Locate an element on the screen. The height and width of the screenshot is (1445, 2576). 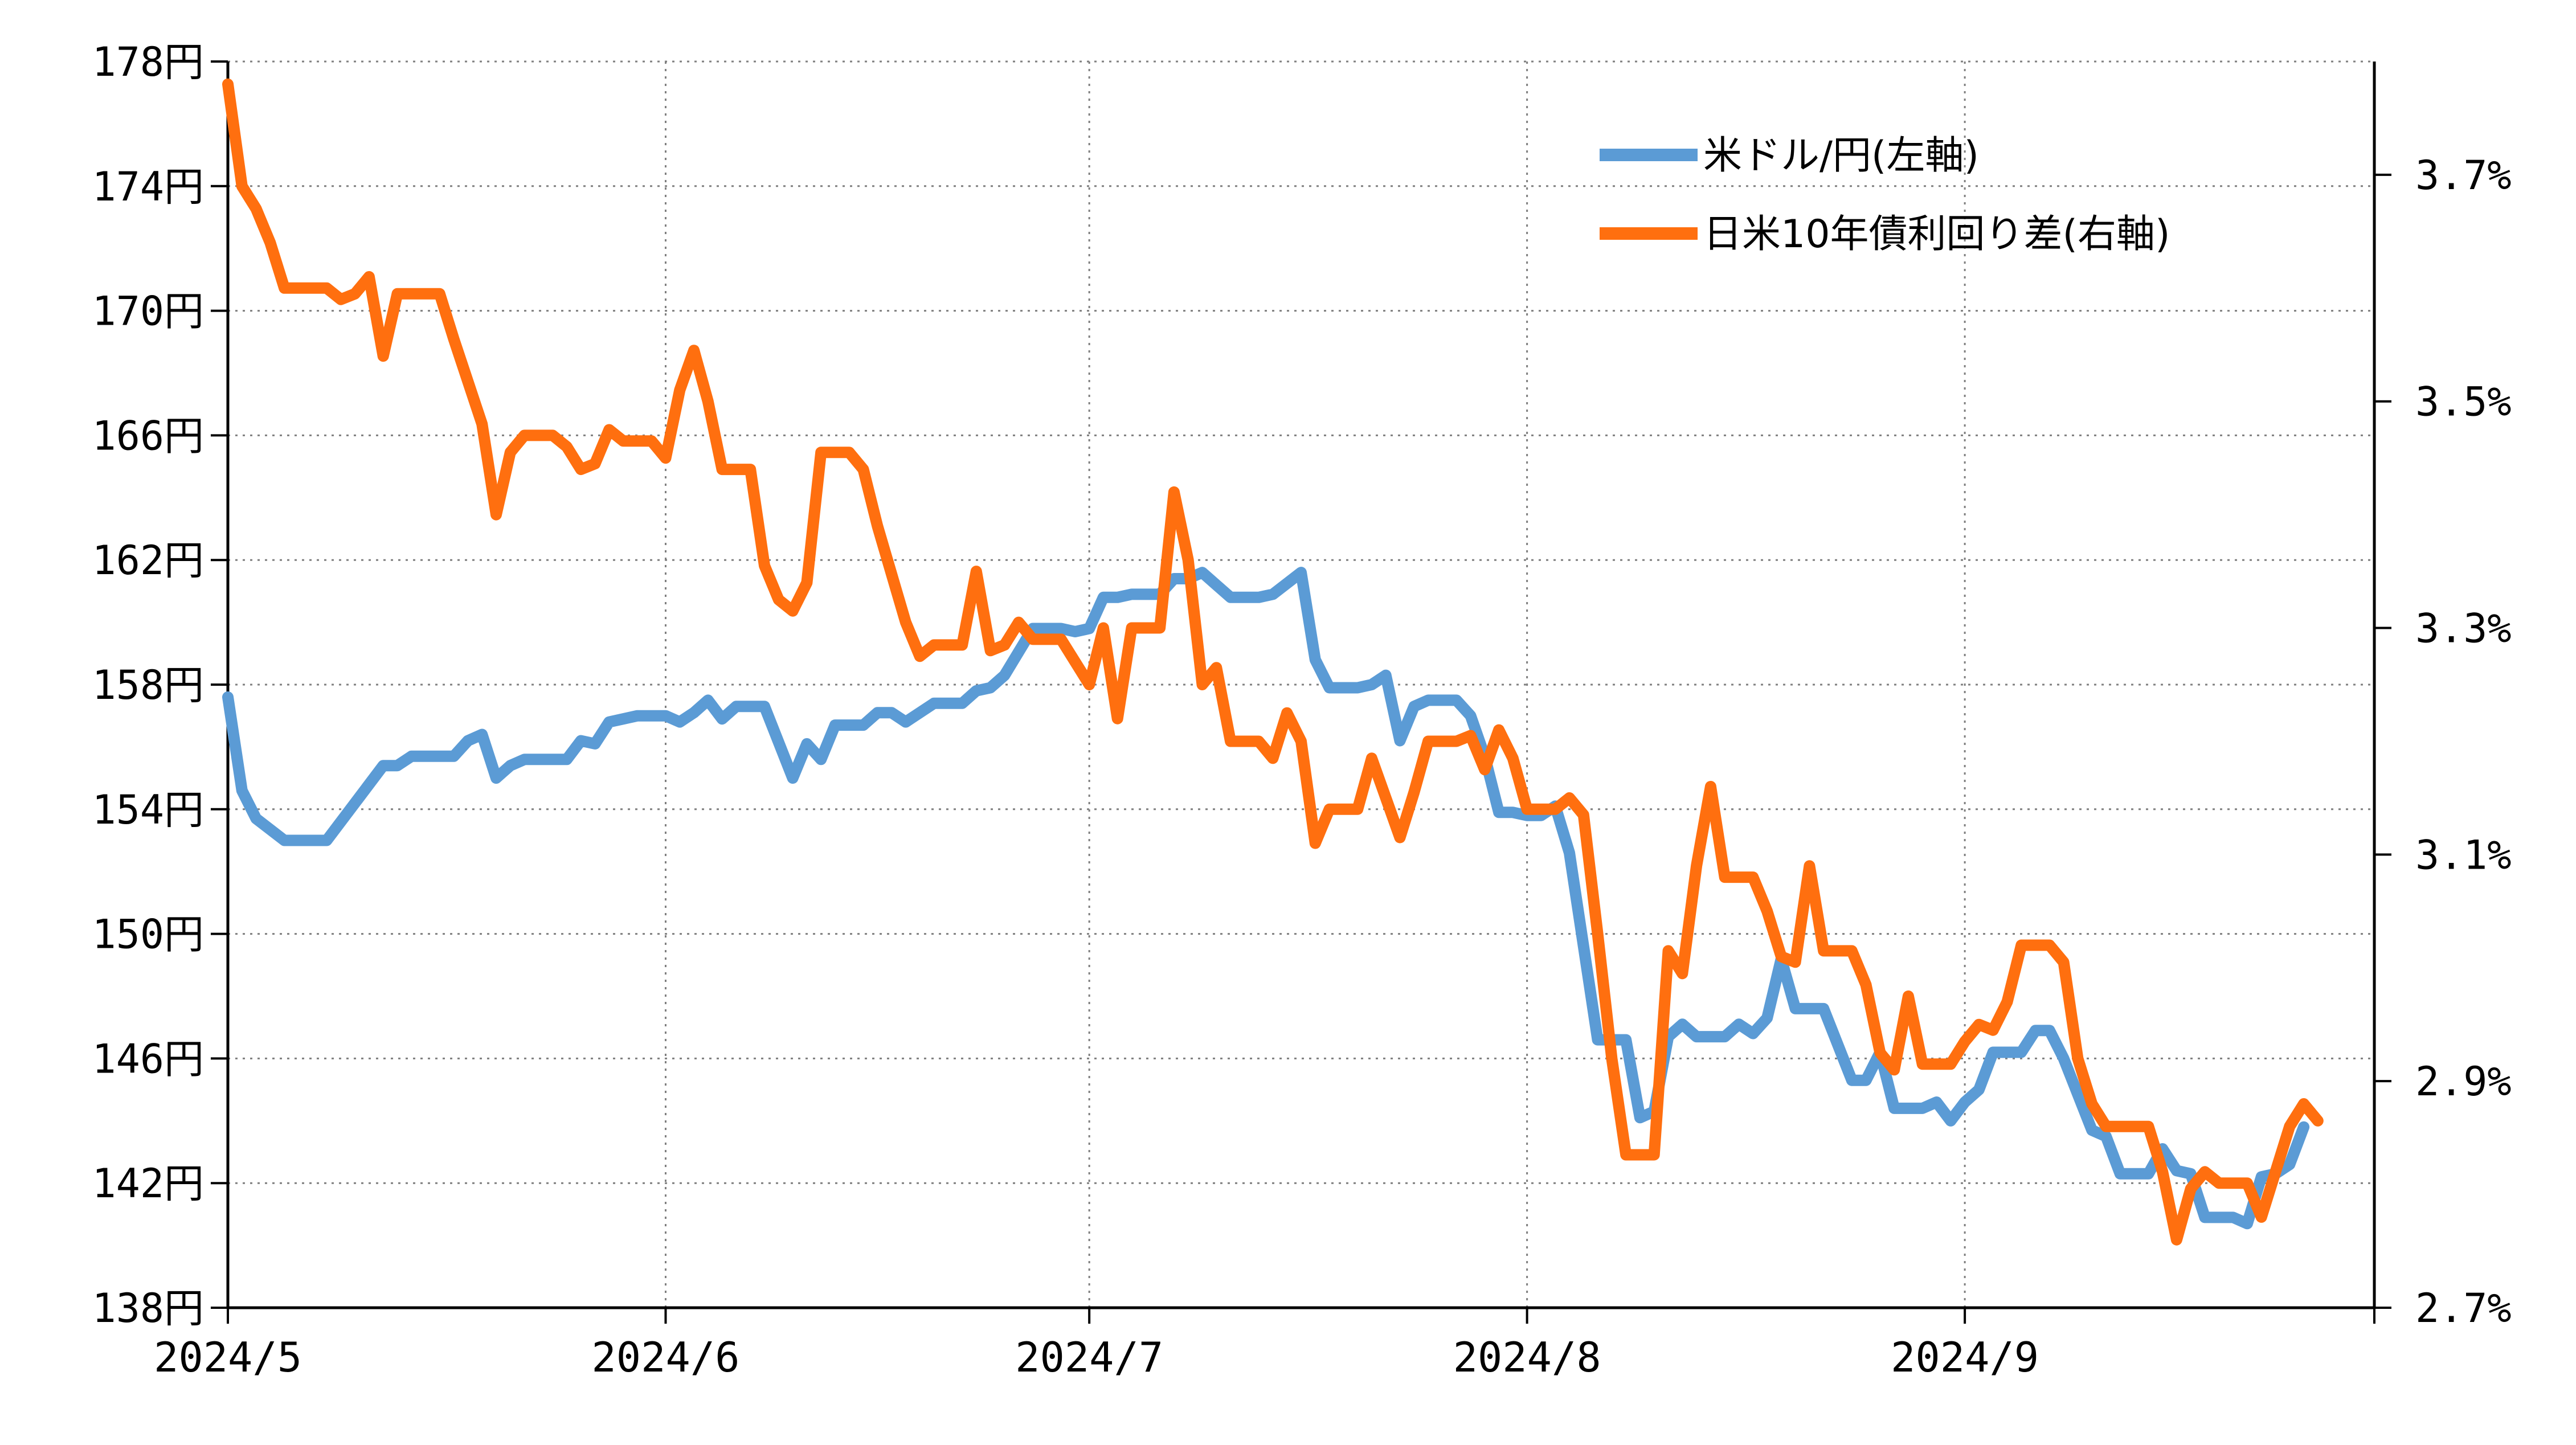
right-axis-tick-label: 3.7% is located at coordinates (2464, 175).